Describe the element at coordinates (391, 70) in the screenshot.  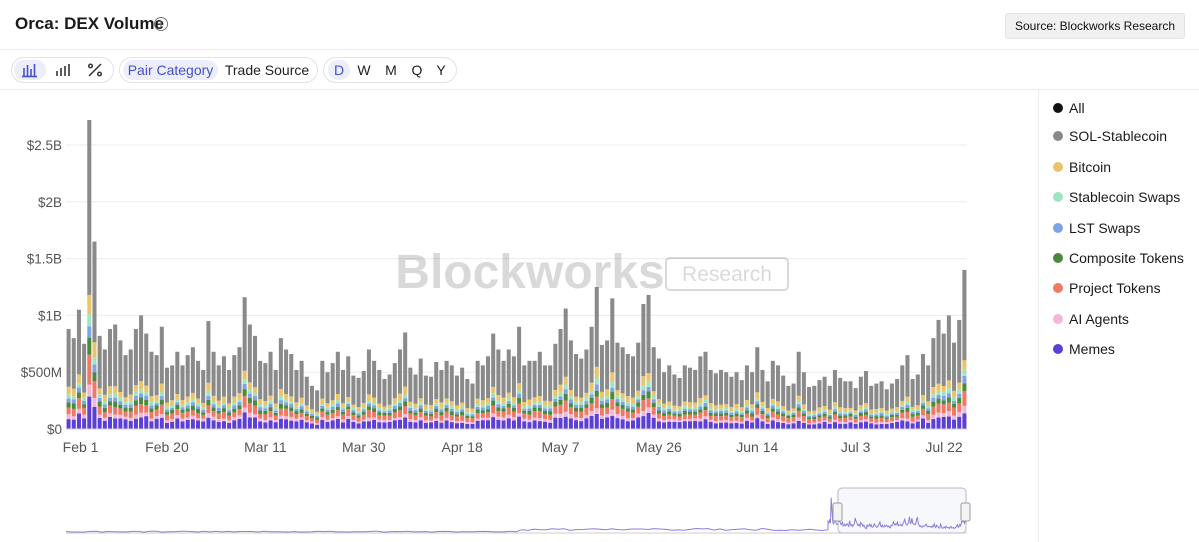
I see `period-tab-m: M` at that location.